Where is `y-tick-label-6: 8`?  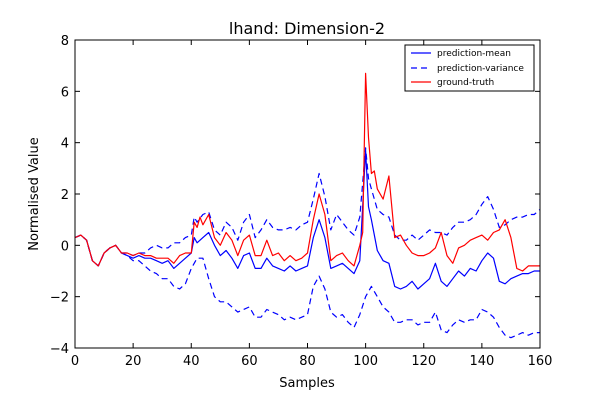 y-tick-label-6: 8 is located at coordinates (65, 41).